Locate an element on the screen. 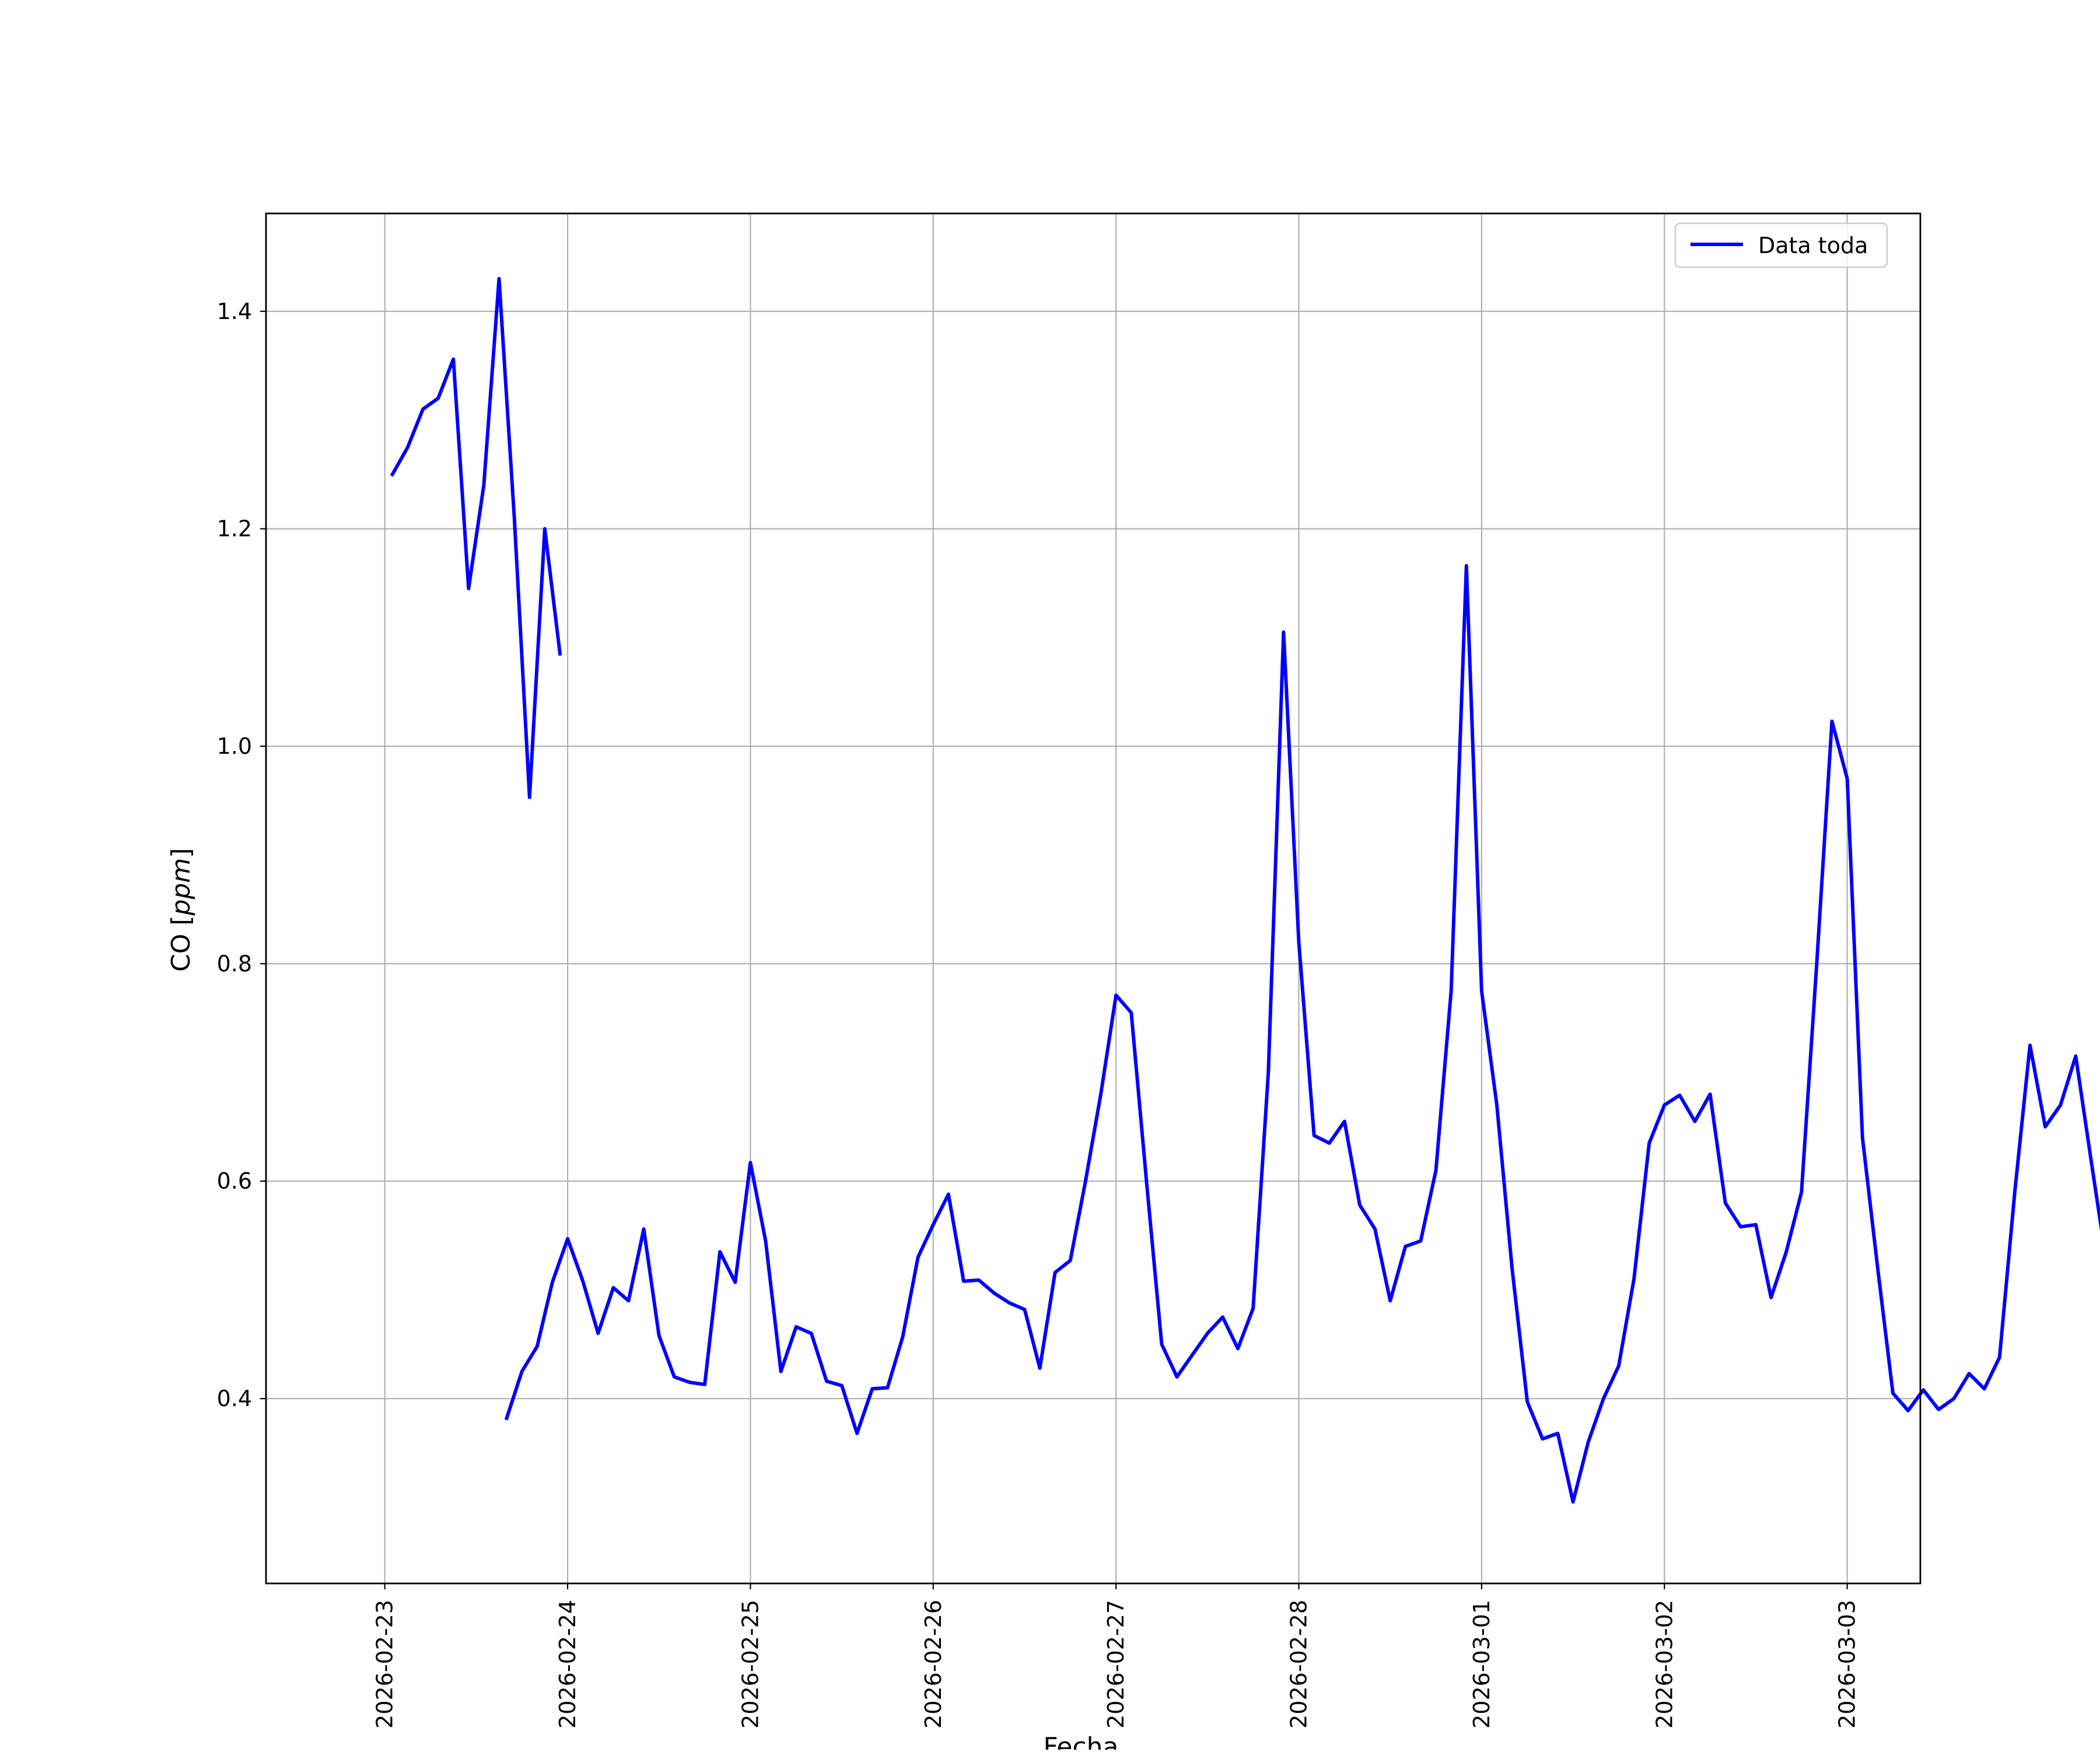 Image resolution: width=2100 pixels, height=1752 pixels. y-axis-label: CO [ppm] is located at coordinates (181, 910).